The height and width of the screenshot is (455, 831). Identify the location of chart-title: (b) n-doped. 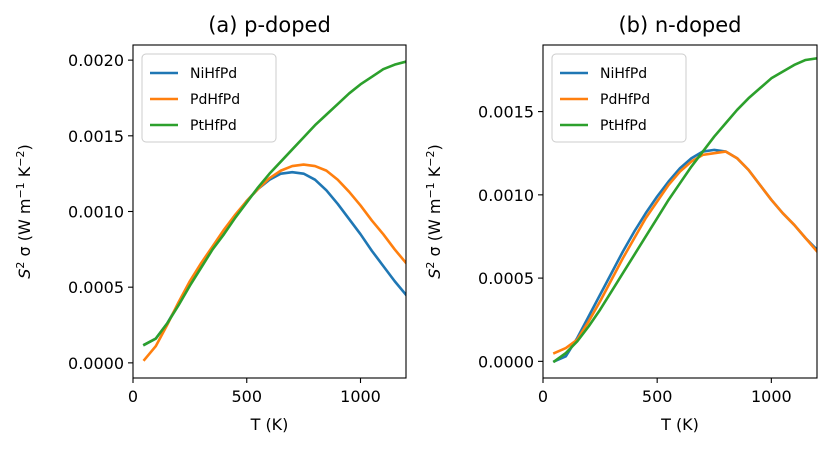
(679, 25).